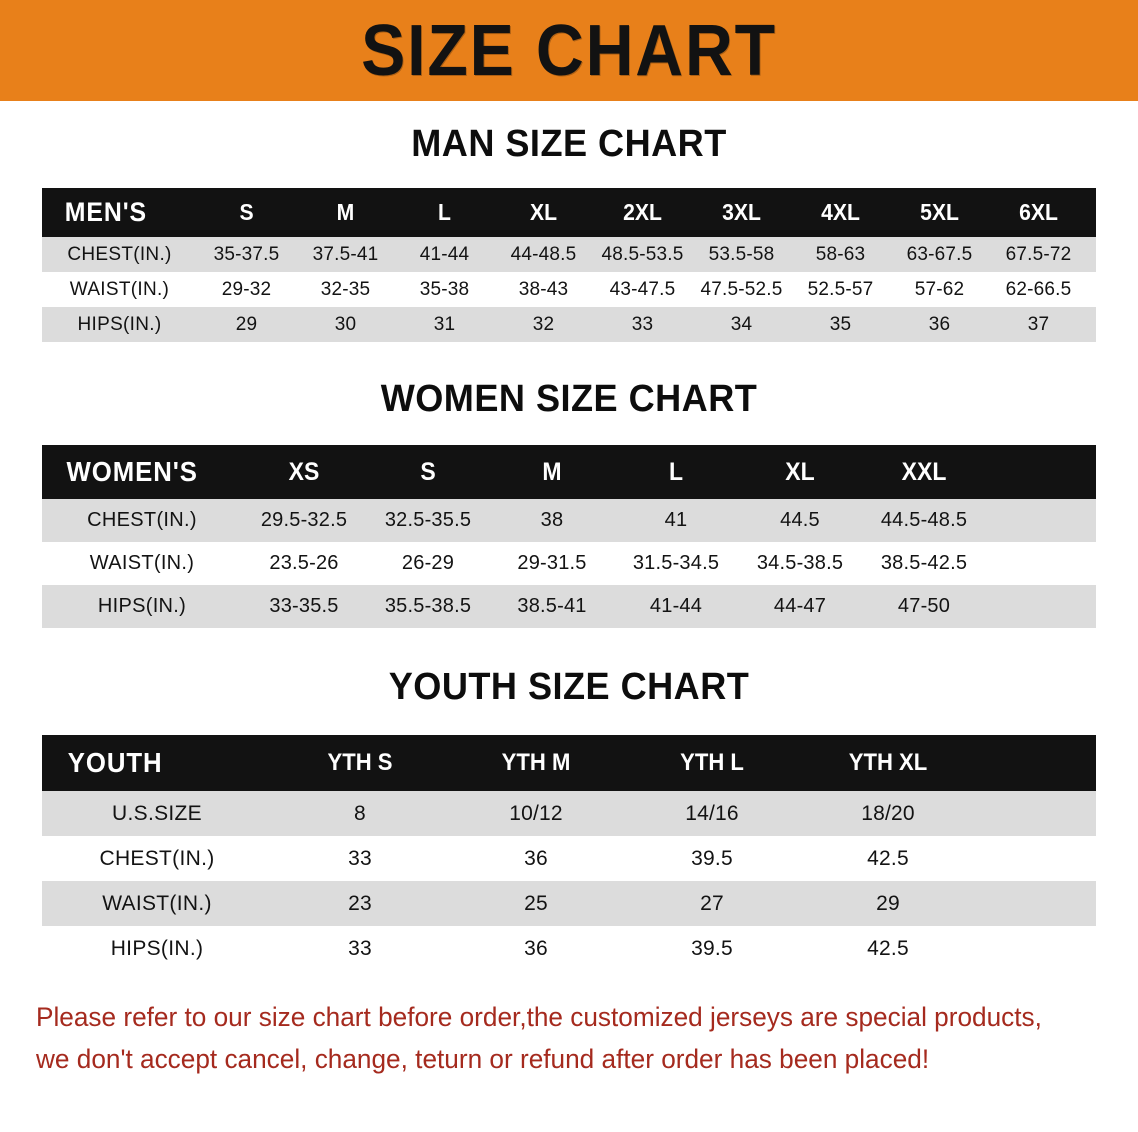  What do you see at coordinates (924, 606) in the screenshot?
I see `women-measurement-value: 47-50` at bounding box center [924, 606].